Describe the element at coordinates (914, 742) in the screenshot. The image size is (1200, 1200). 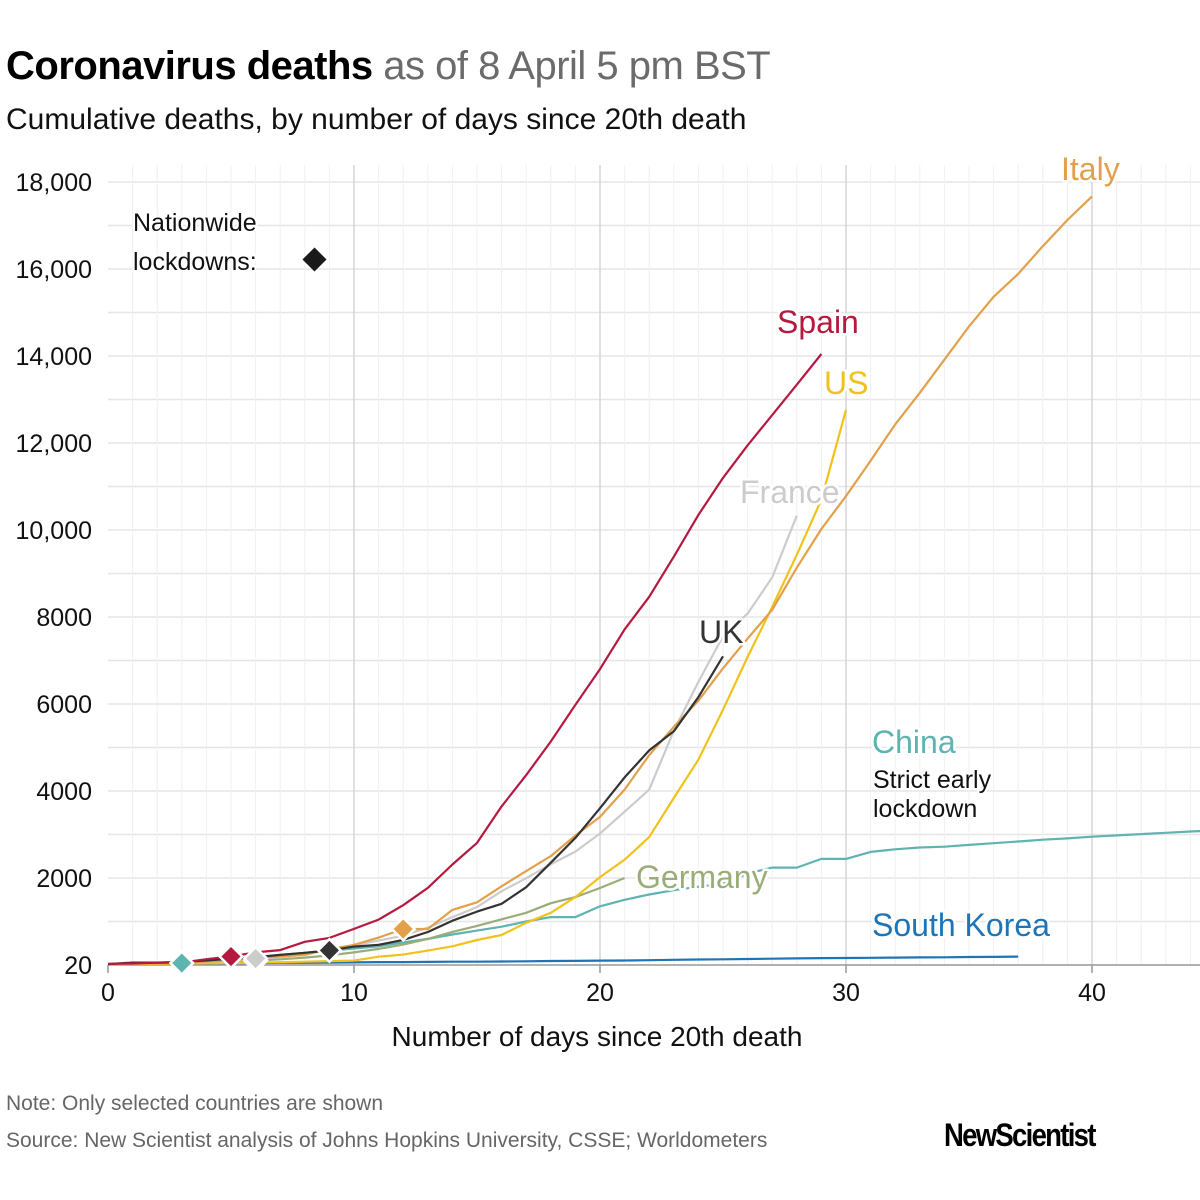
I see `label-china: China` at that location.